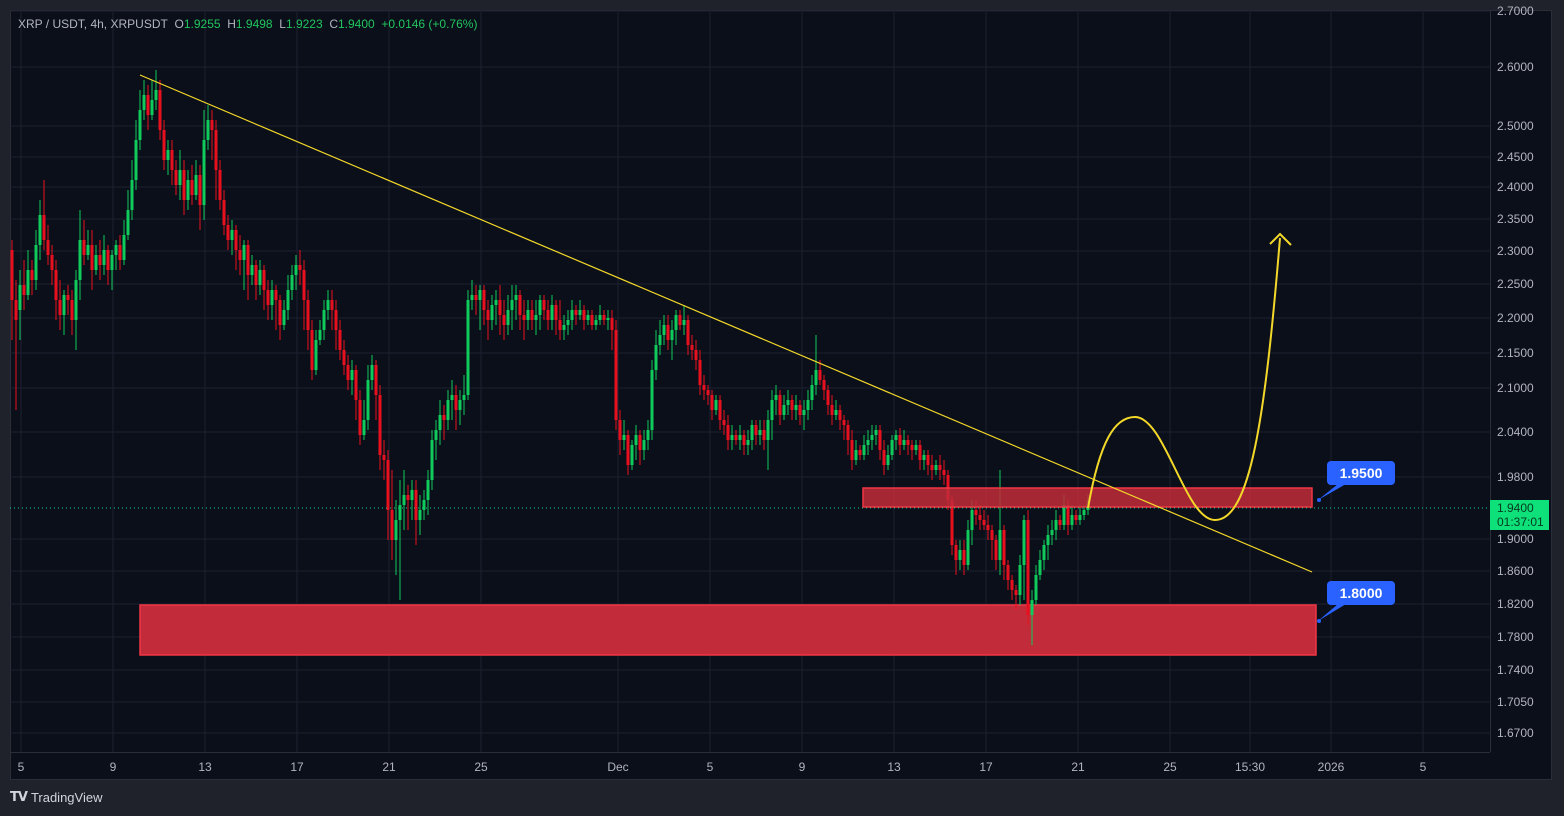 The width and height of the screenshot is (1564, 816). I want to click on price-axis, so click(1521, 381).